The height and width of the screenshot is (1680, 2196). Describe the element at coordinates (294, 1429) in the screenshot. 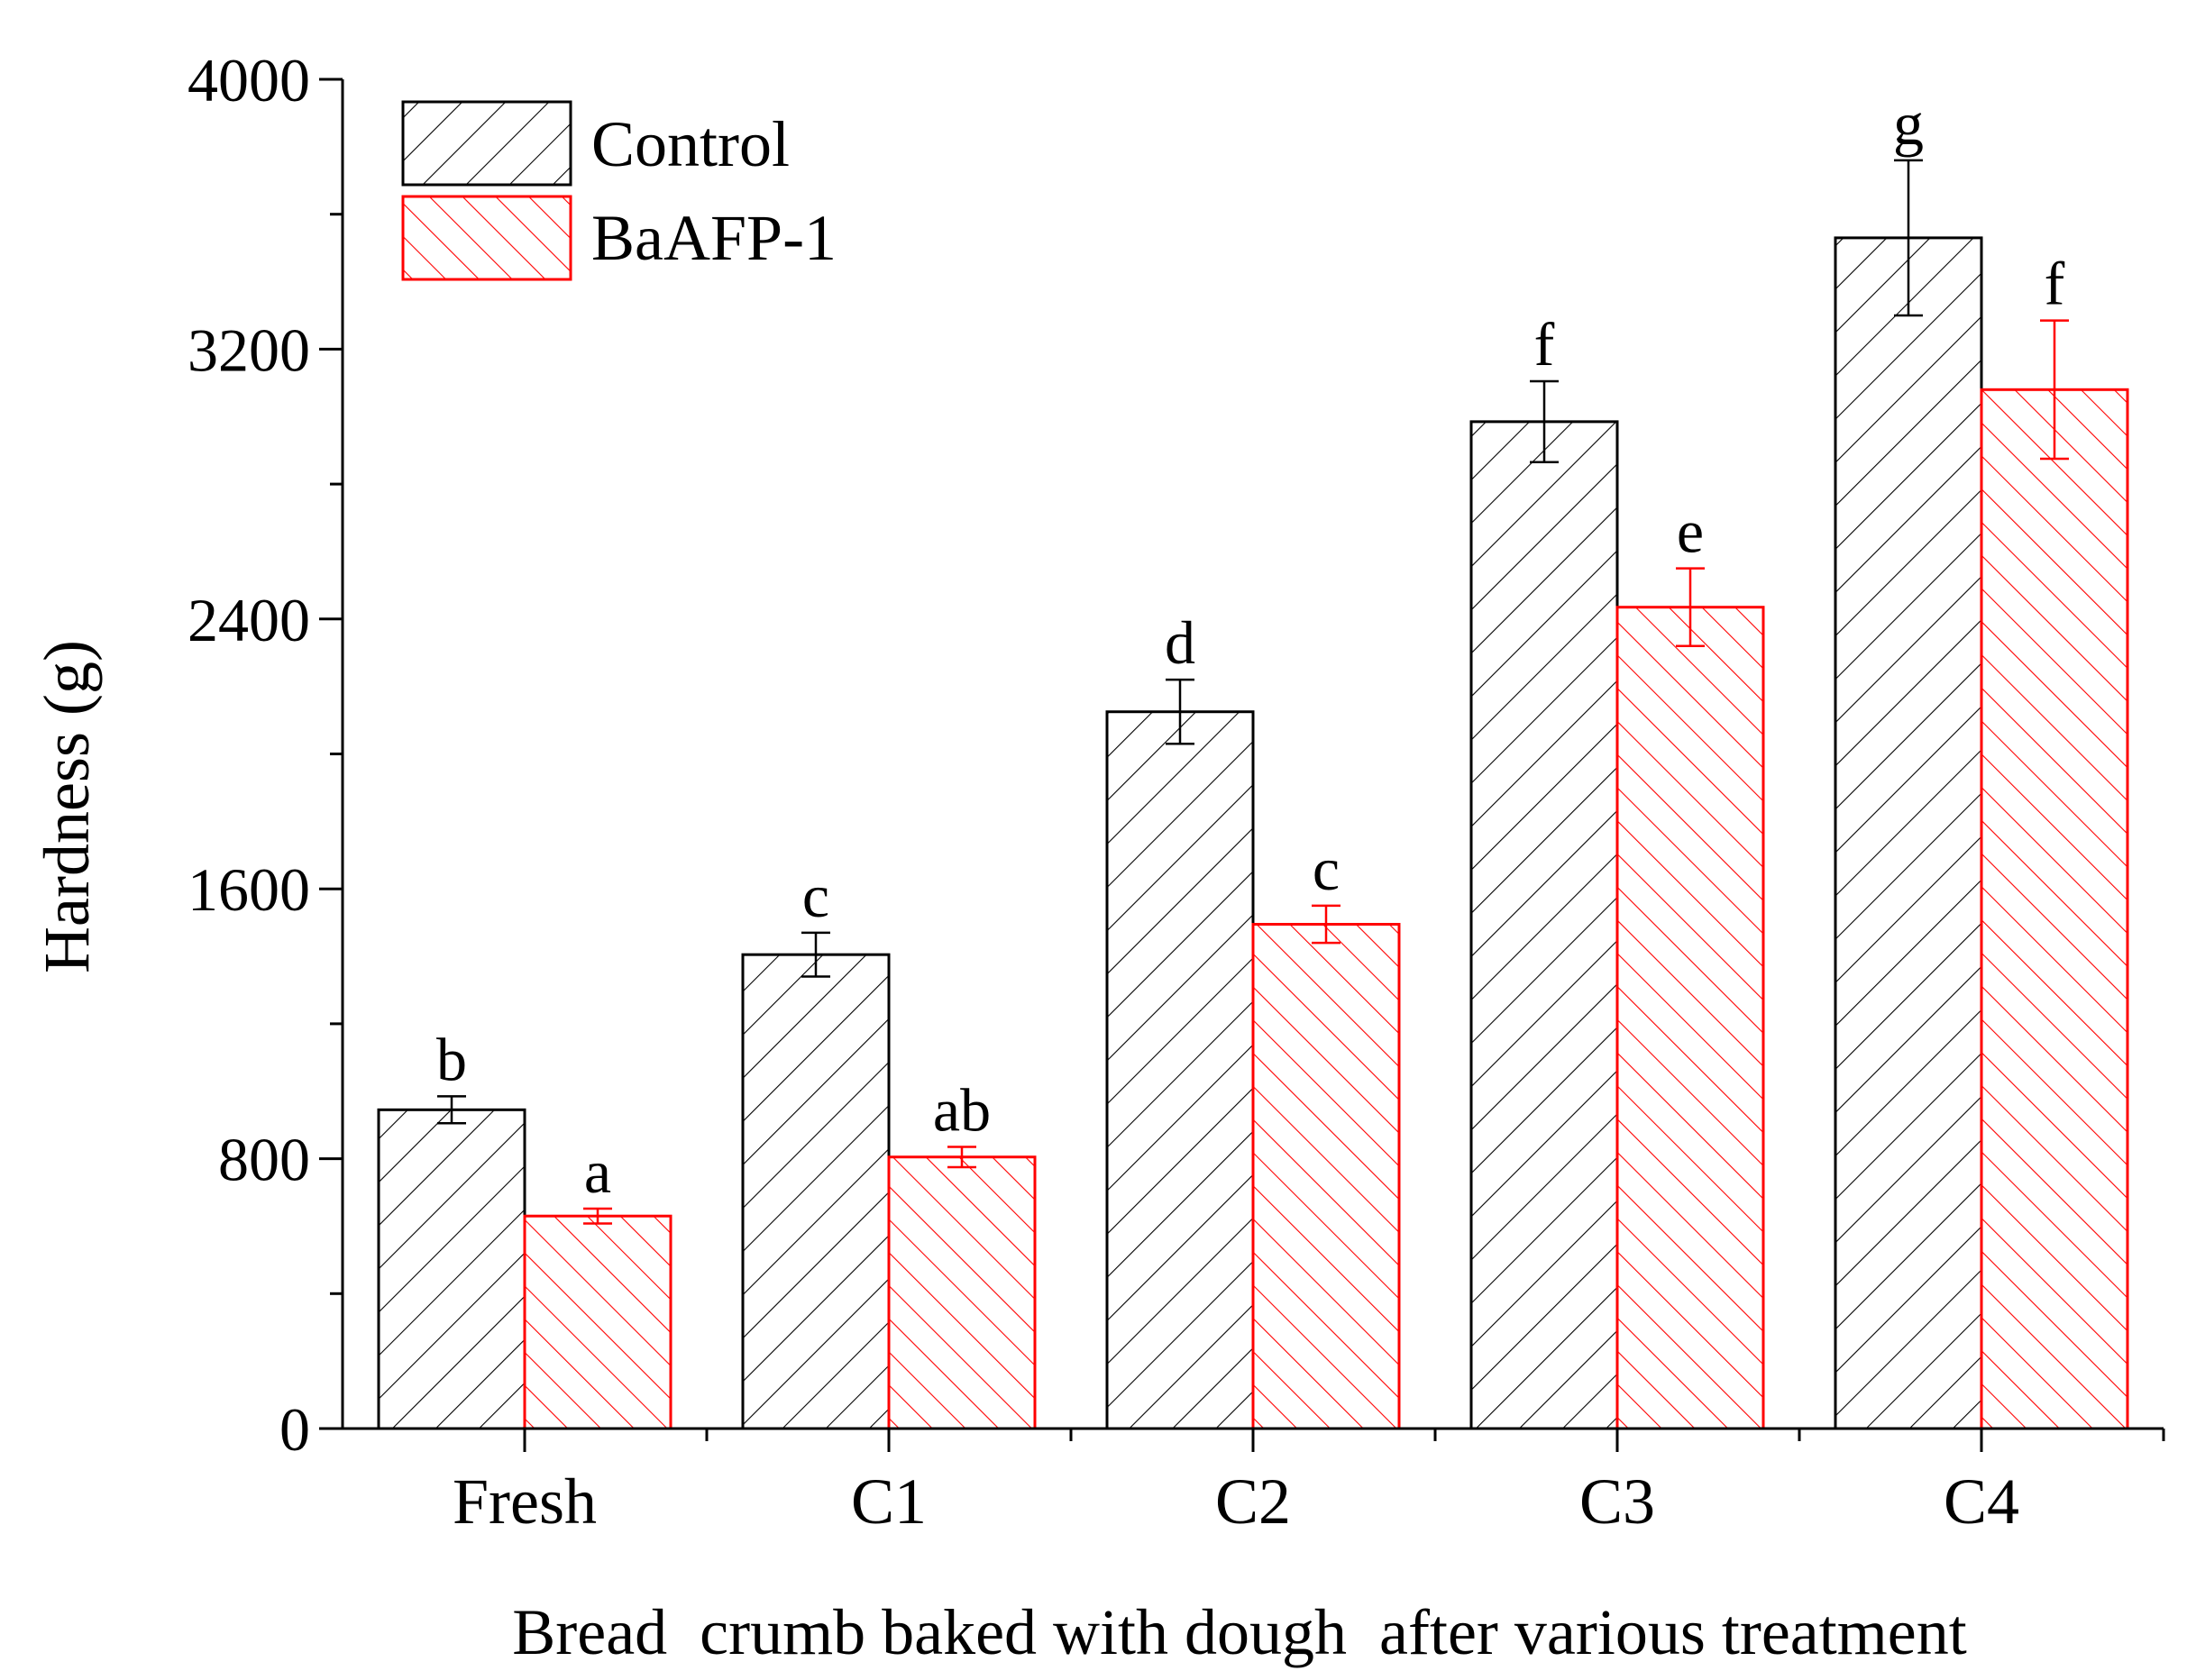

I see `y-tick-label: 0` at that location.